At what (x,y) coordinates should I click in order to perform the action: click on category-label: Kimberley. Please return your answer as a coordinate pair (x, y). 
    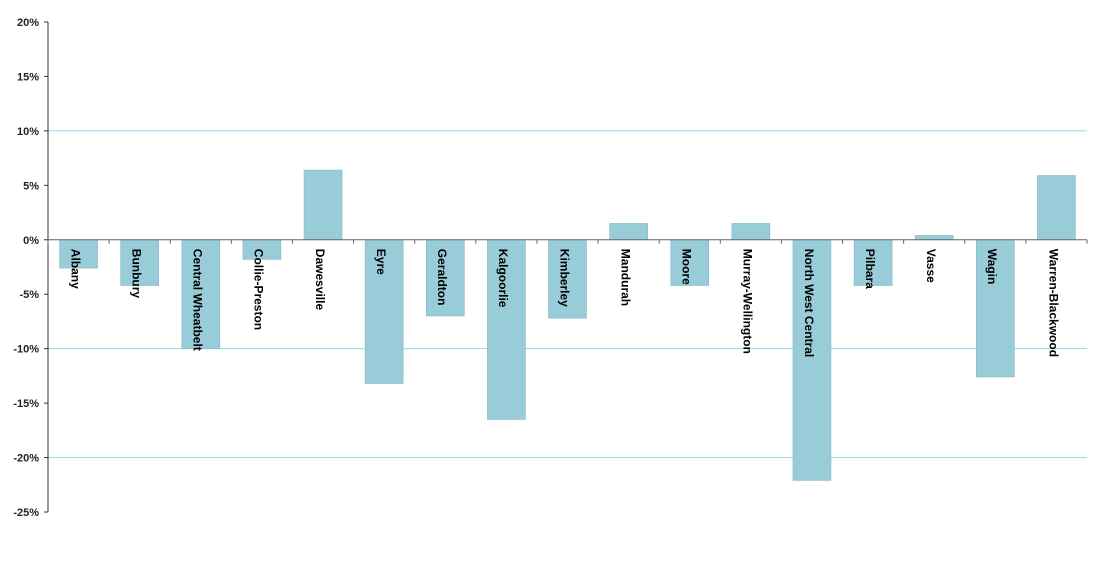
    Looking at the image, I should click on (564, 278).